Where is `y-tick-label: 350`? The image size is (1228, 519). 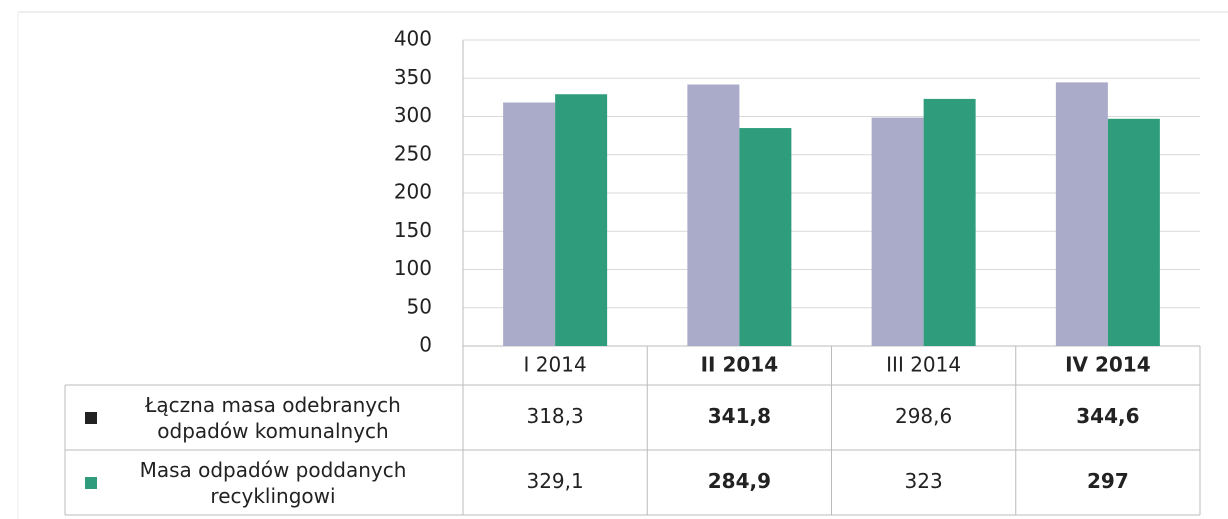 y-tick-label: 350 is located at coordinates (413, 77).